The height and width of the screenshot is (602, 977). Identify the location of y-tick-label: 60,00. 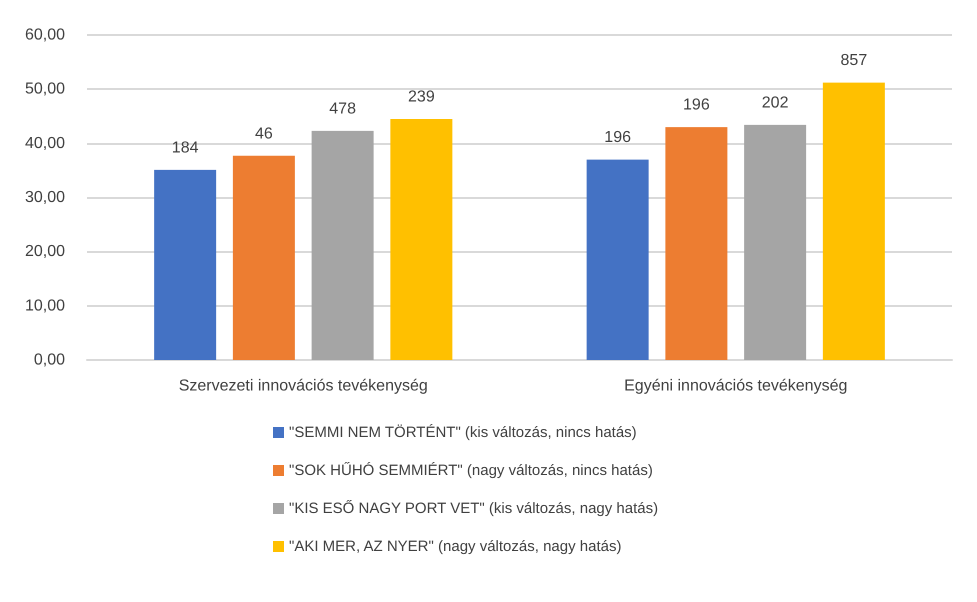
(45, 35).